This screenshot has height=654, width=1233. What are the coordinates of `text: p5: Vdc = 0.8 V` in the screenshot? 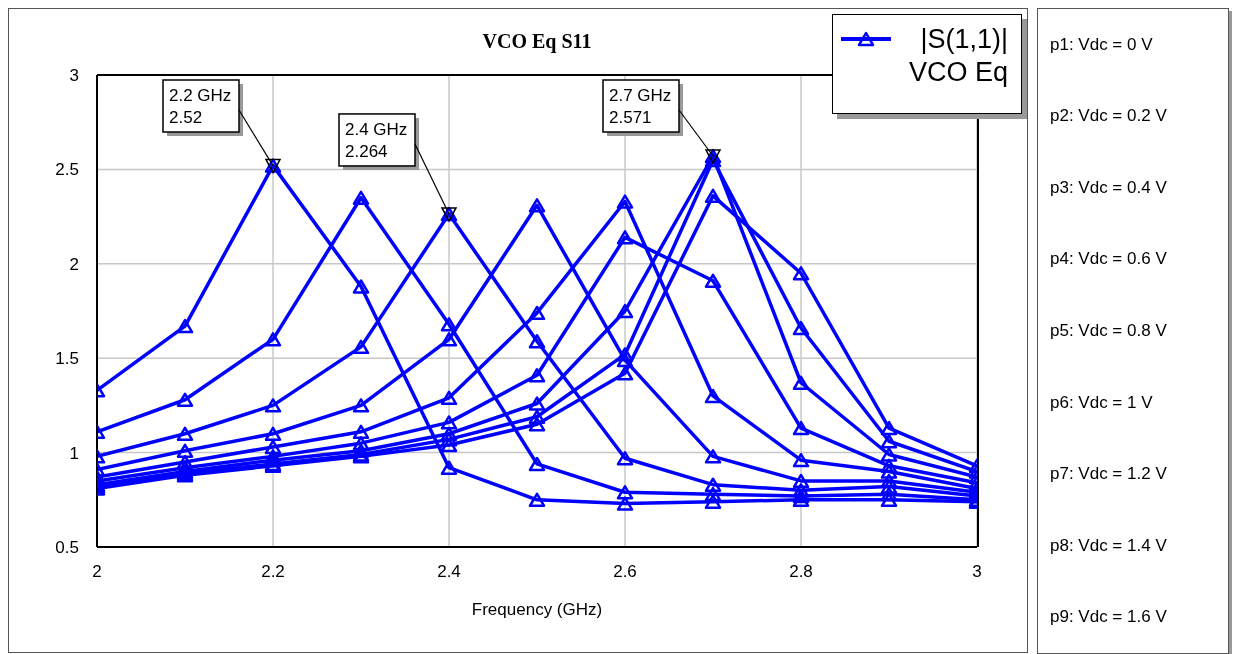 It's located at (1109, 330).